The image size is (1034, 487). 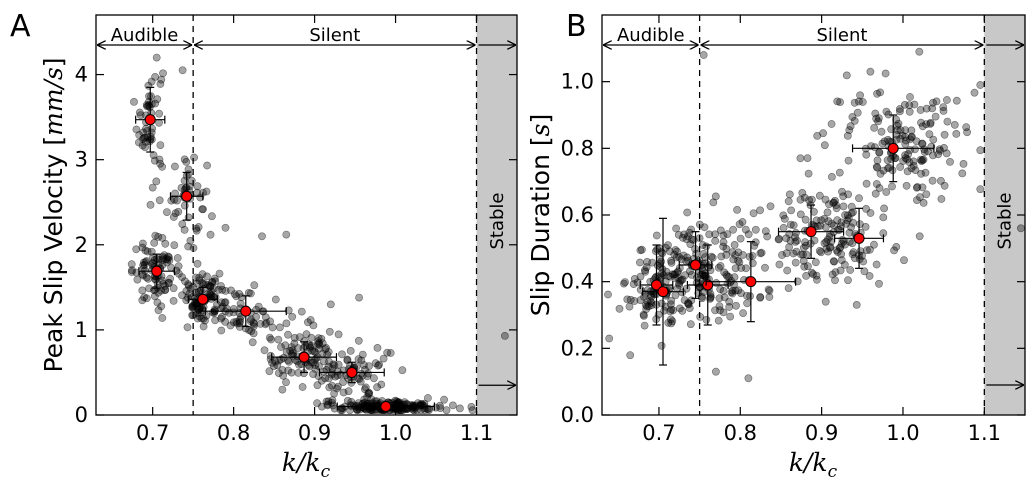 I want to click on x-tick-label: 0.8, so click(x=233, y=433).